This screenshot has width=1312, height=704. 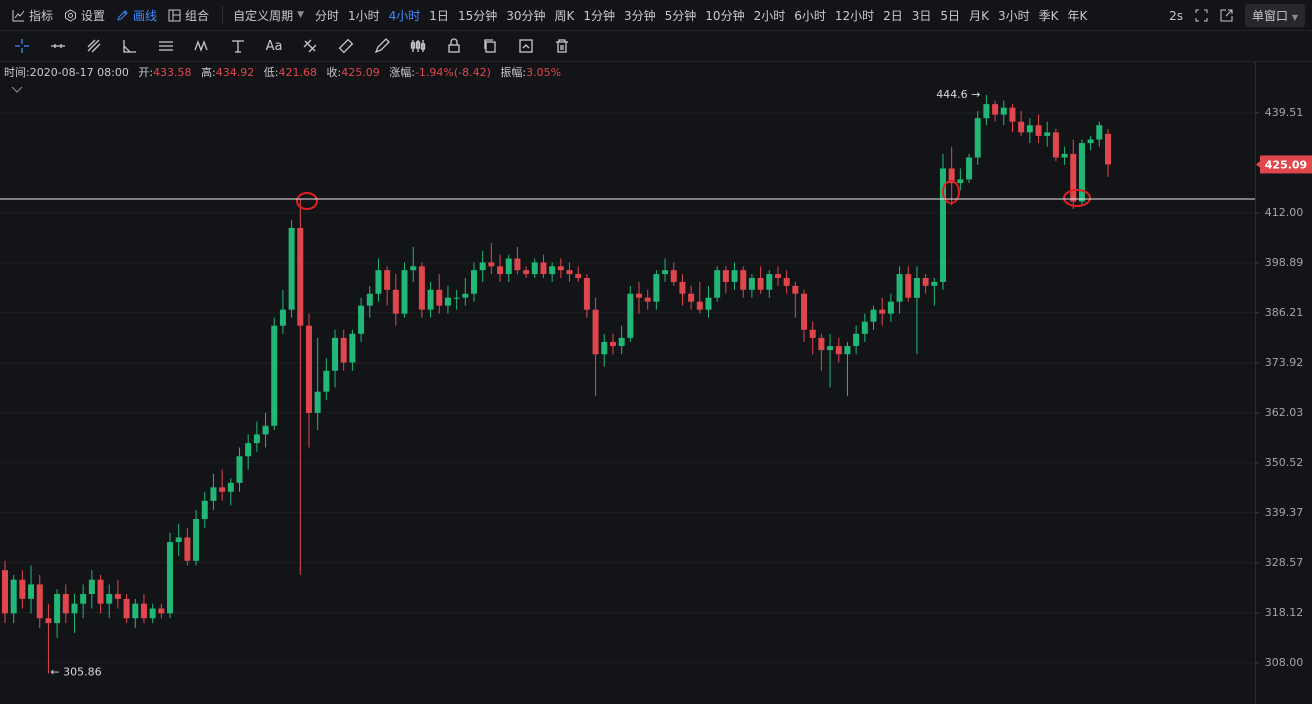 I want to click on measure-tool, so click(x=238, y=46).